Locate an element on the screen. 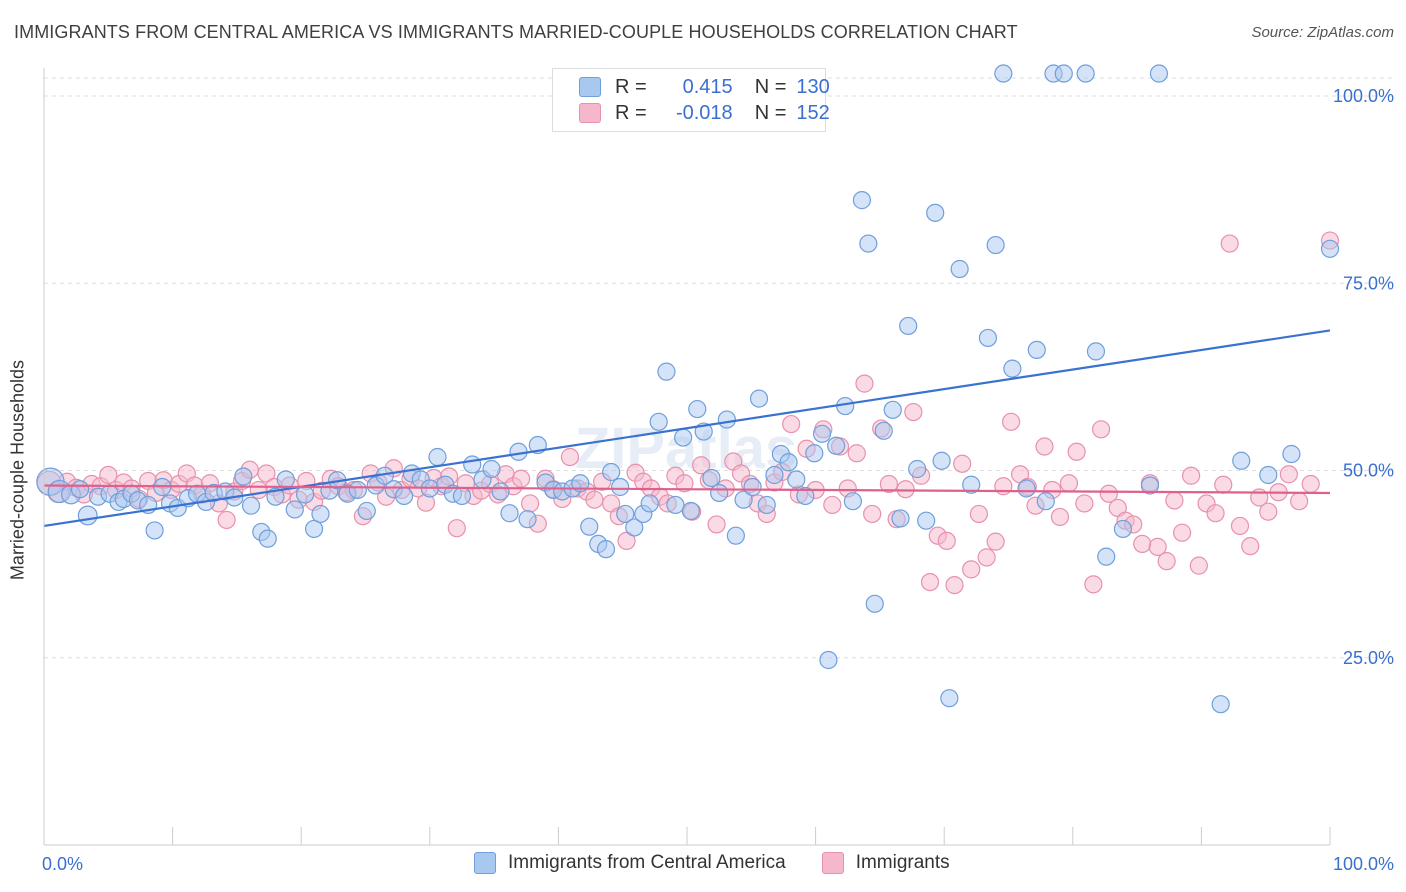 The height and width of the screenshot is (892, 1406). legend-r-value: -0.018 is located at coordinates (704, 112).